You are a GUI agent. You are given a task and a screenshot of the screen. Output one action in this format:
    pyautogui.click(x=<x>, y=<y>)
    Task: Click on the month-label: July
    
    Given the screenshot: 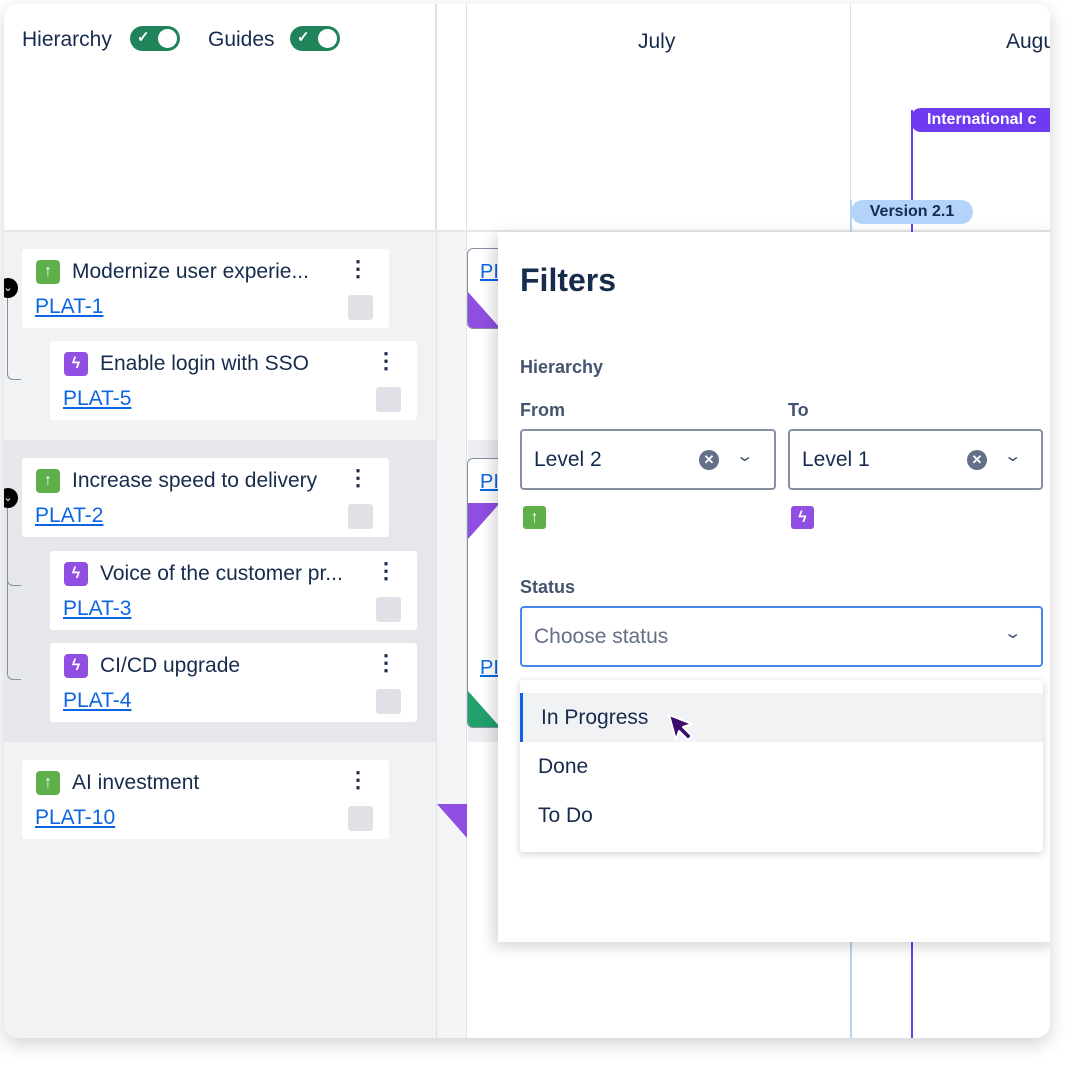 What is the action you would take?
    pyautogui.click(x=657, y=41)
    